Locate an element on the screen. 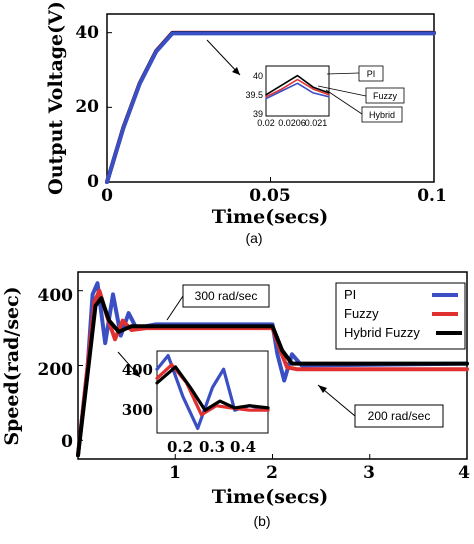 The width and height of the screenshot is (474, 544). panel-a-inset-ytick-2: 39 is located at coordinates (258, 114).